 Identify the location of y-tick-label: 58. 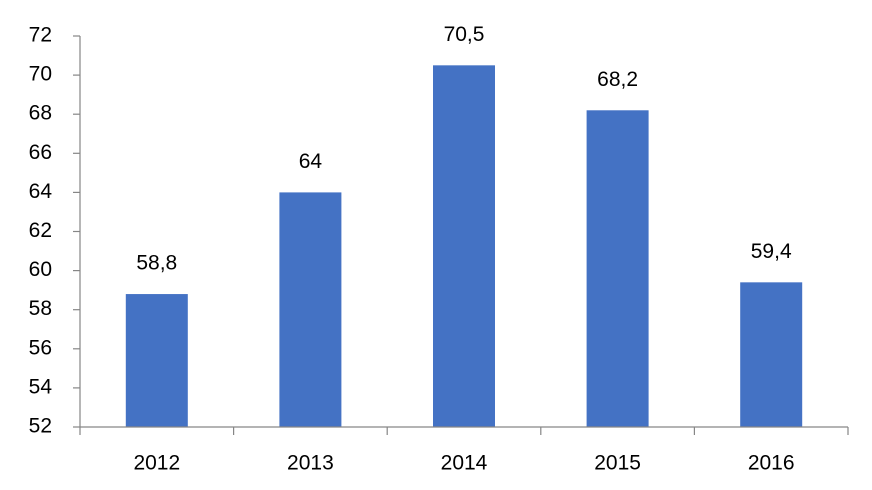
(40, 308).